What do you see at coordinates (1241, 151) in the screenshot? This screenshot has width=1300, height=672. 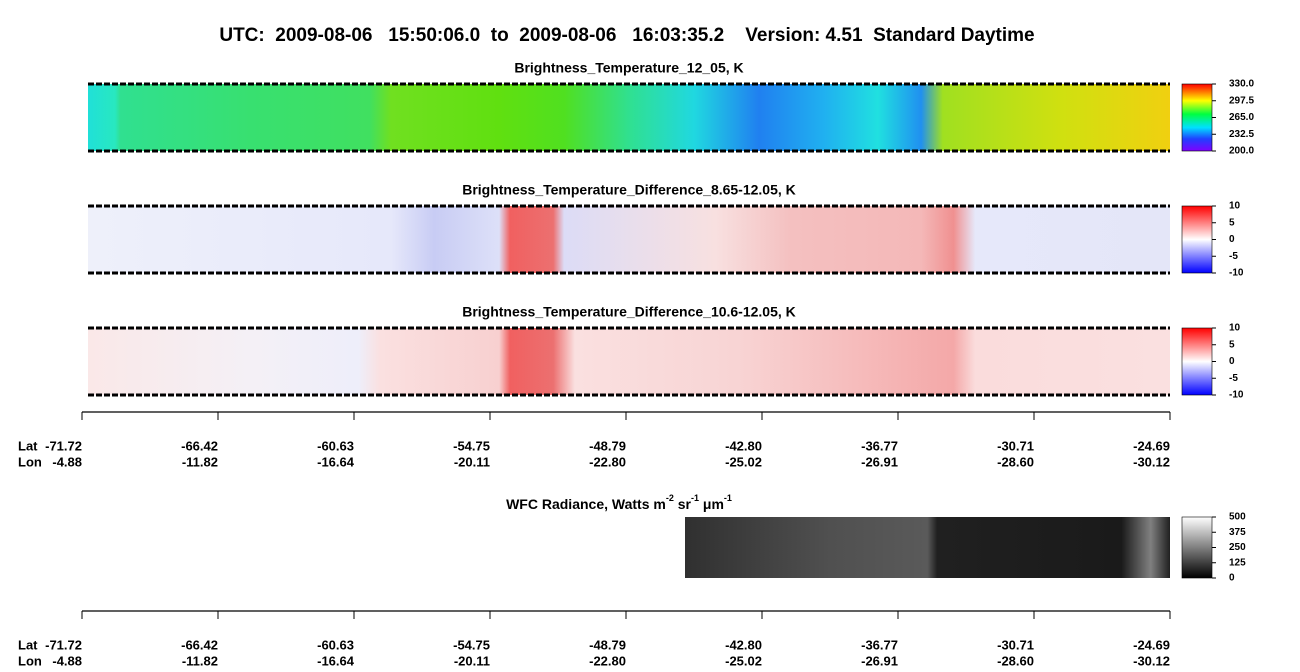 I see `colorbar-tick-label: 200.0` at bounding box center [1241, 151].